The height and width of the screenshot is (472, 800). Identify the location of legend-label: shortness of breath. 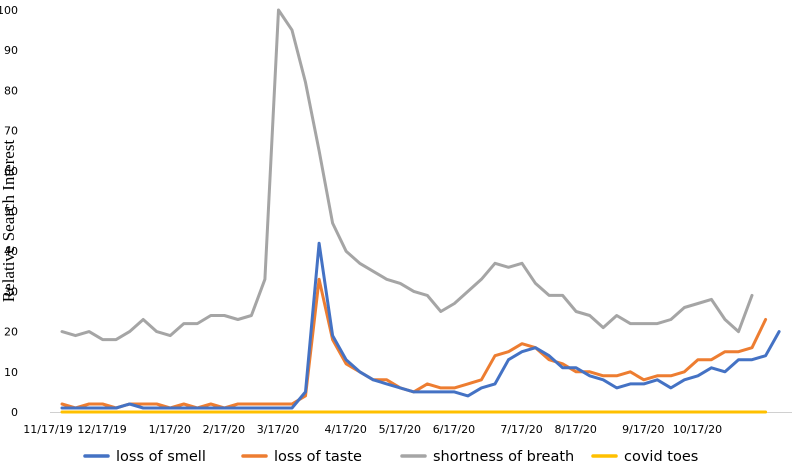
(503, 457).